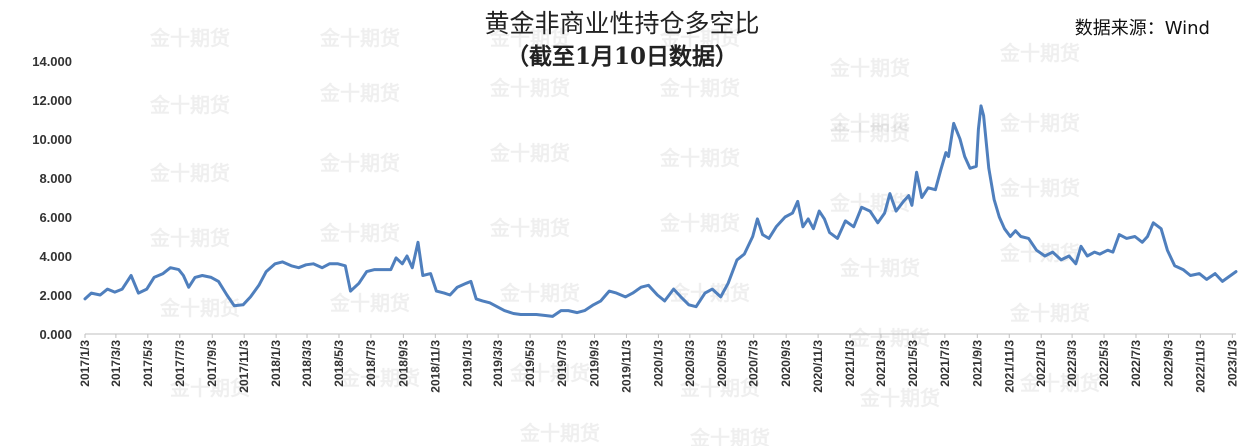 This screenshot has height=446, width=1254. I want to click on x-tick-label: 2020/1/3, so click(658, 363).